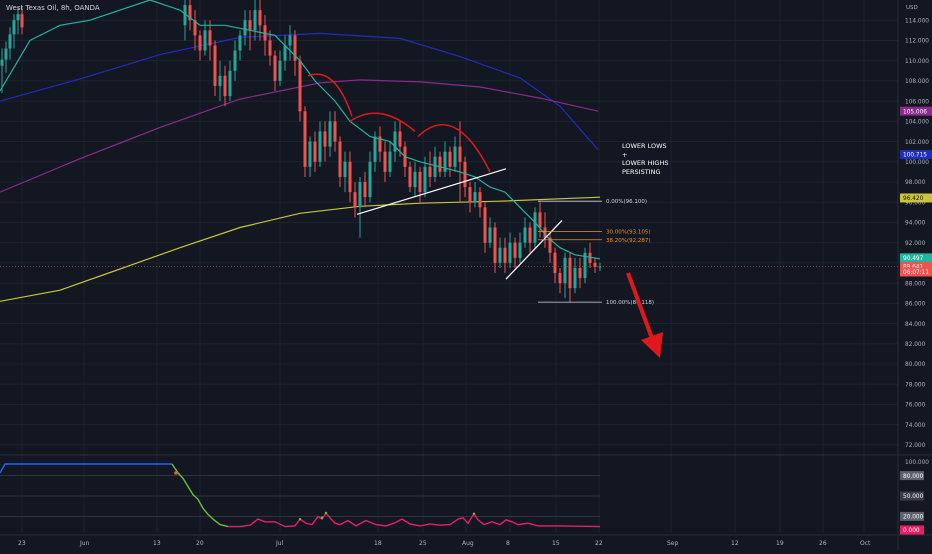  Describe the element at coordinates (916, 198) in the screenshot. I see `price-badge: 96.420` at that location.